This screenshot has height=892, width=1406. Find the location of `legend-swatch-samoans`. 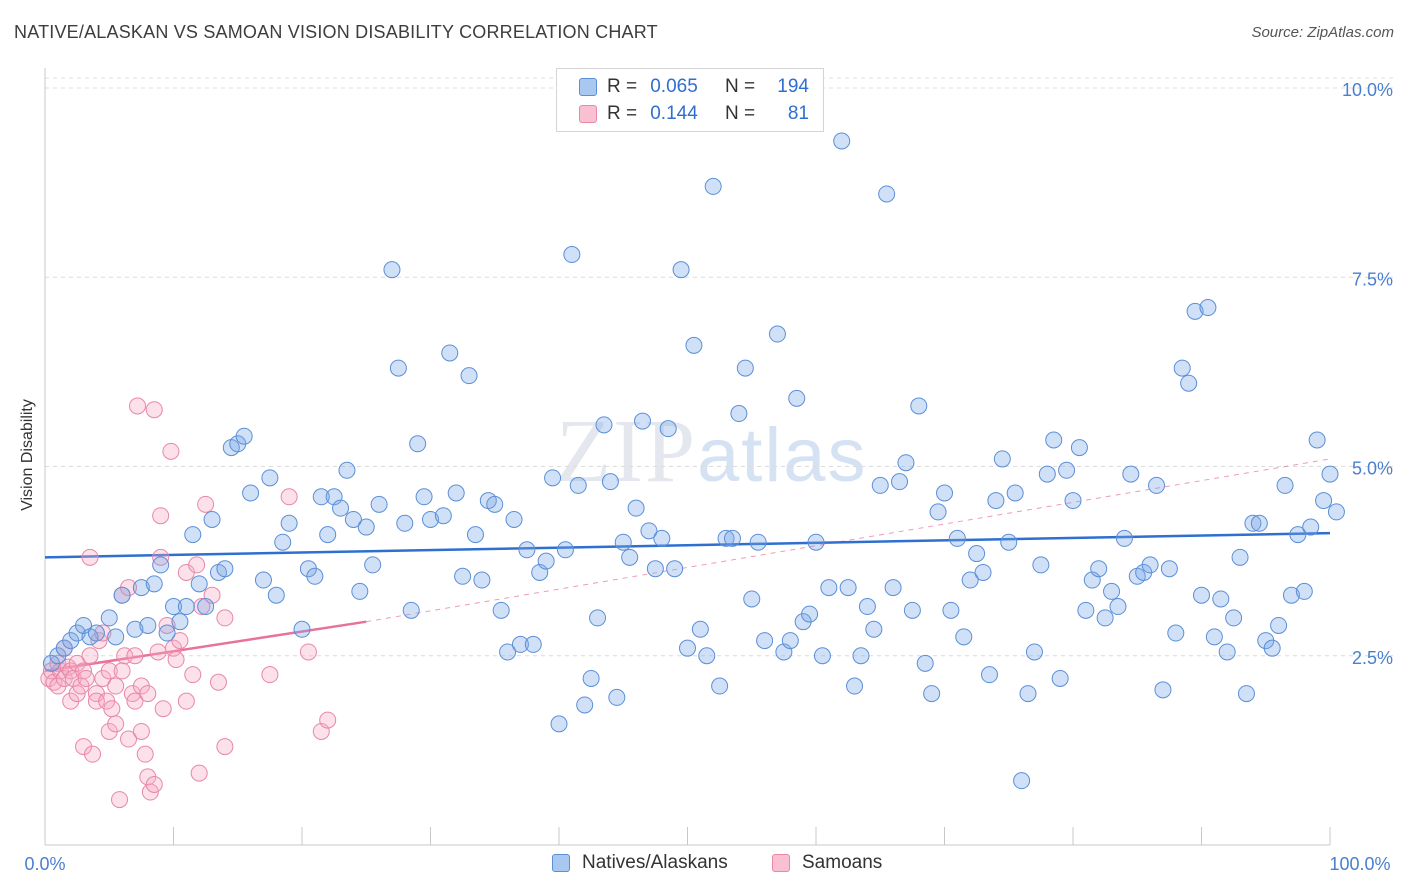

legend-swatch-samoans is located at coordinates (781, 863).